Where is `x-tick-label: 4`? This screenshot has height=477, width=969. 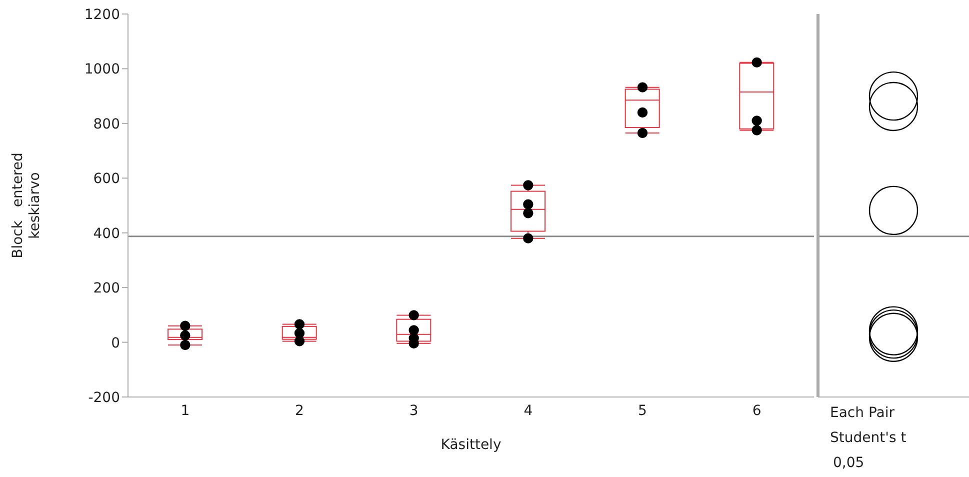 x-tick-label: 4 is located at coordinates (528, 410).